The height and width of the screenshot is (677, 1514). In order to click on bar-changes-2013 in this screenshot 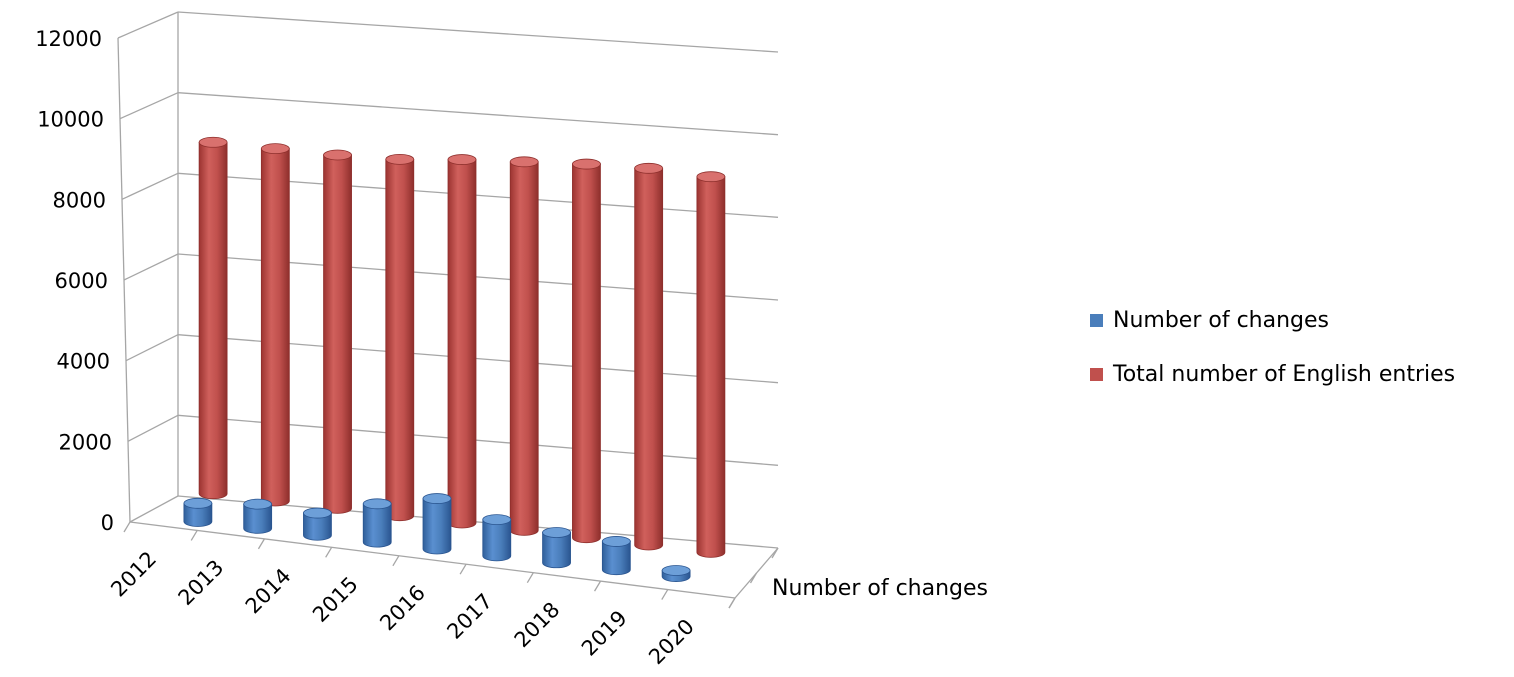, I will do `click(258, 516)`.